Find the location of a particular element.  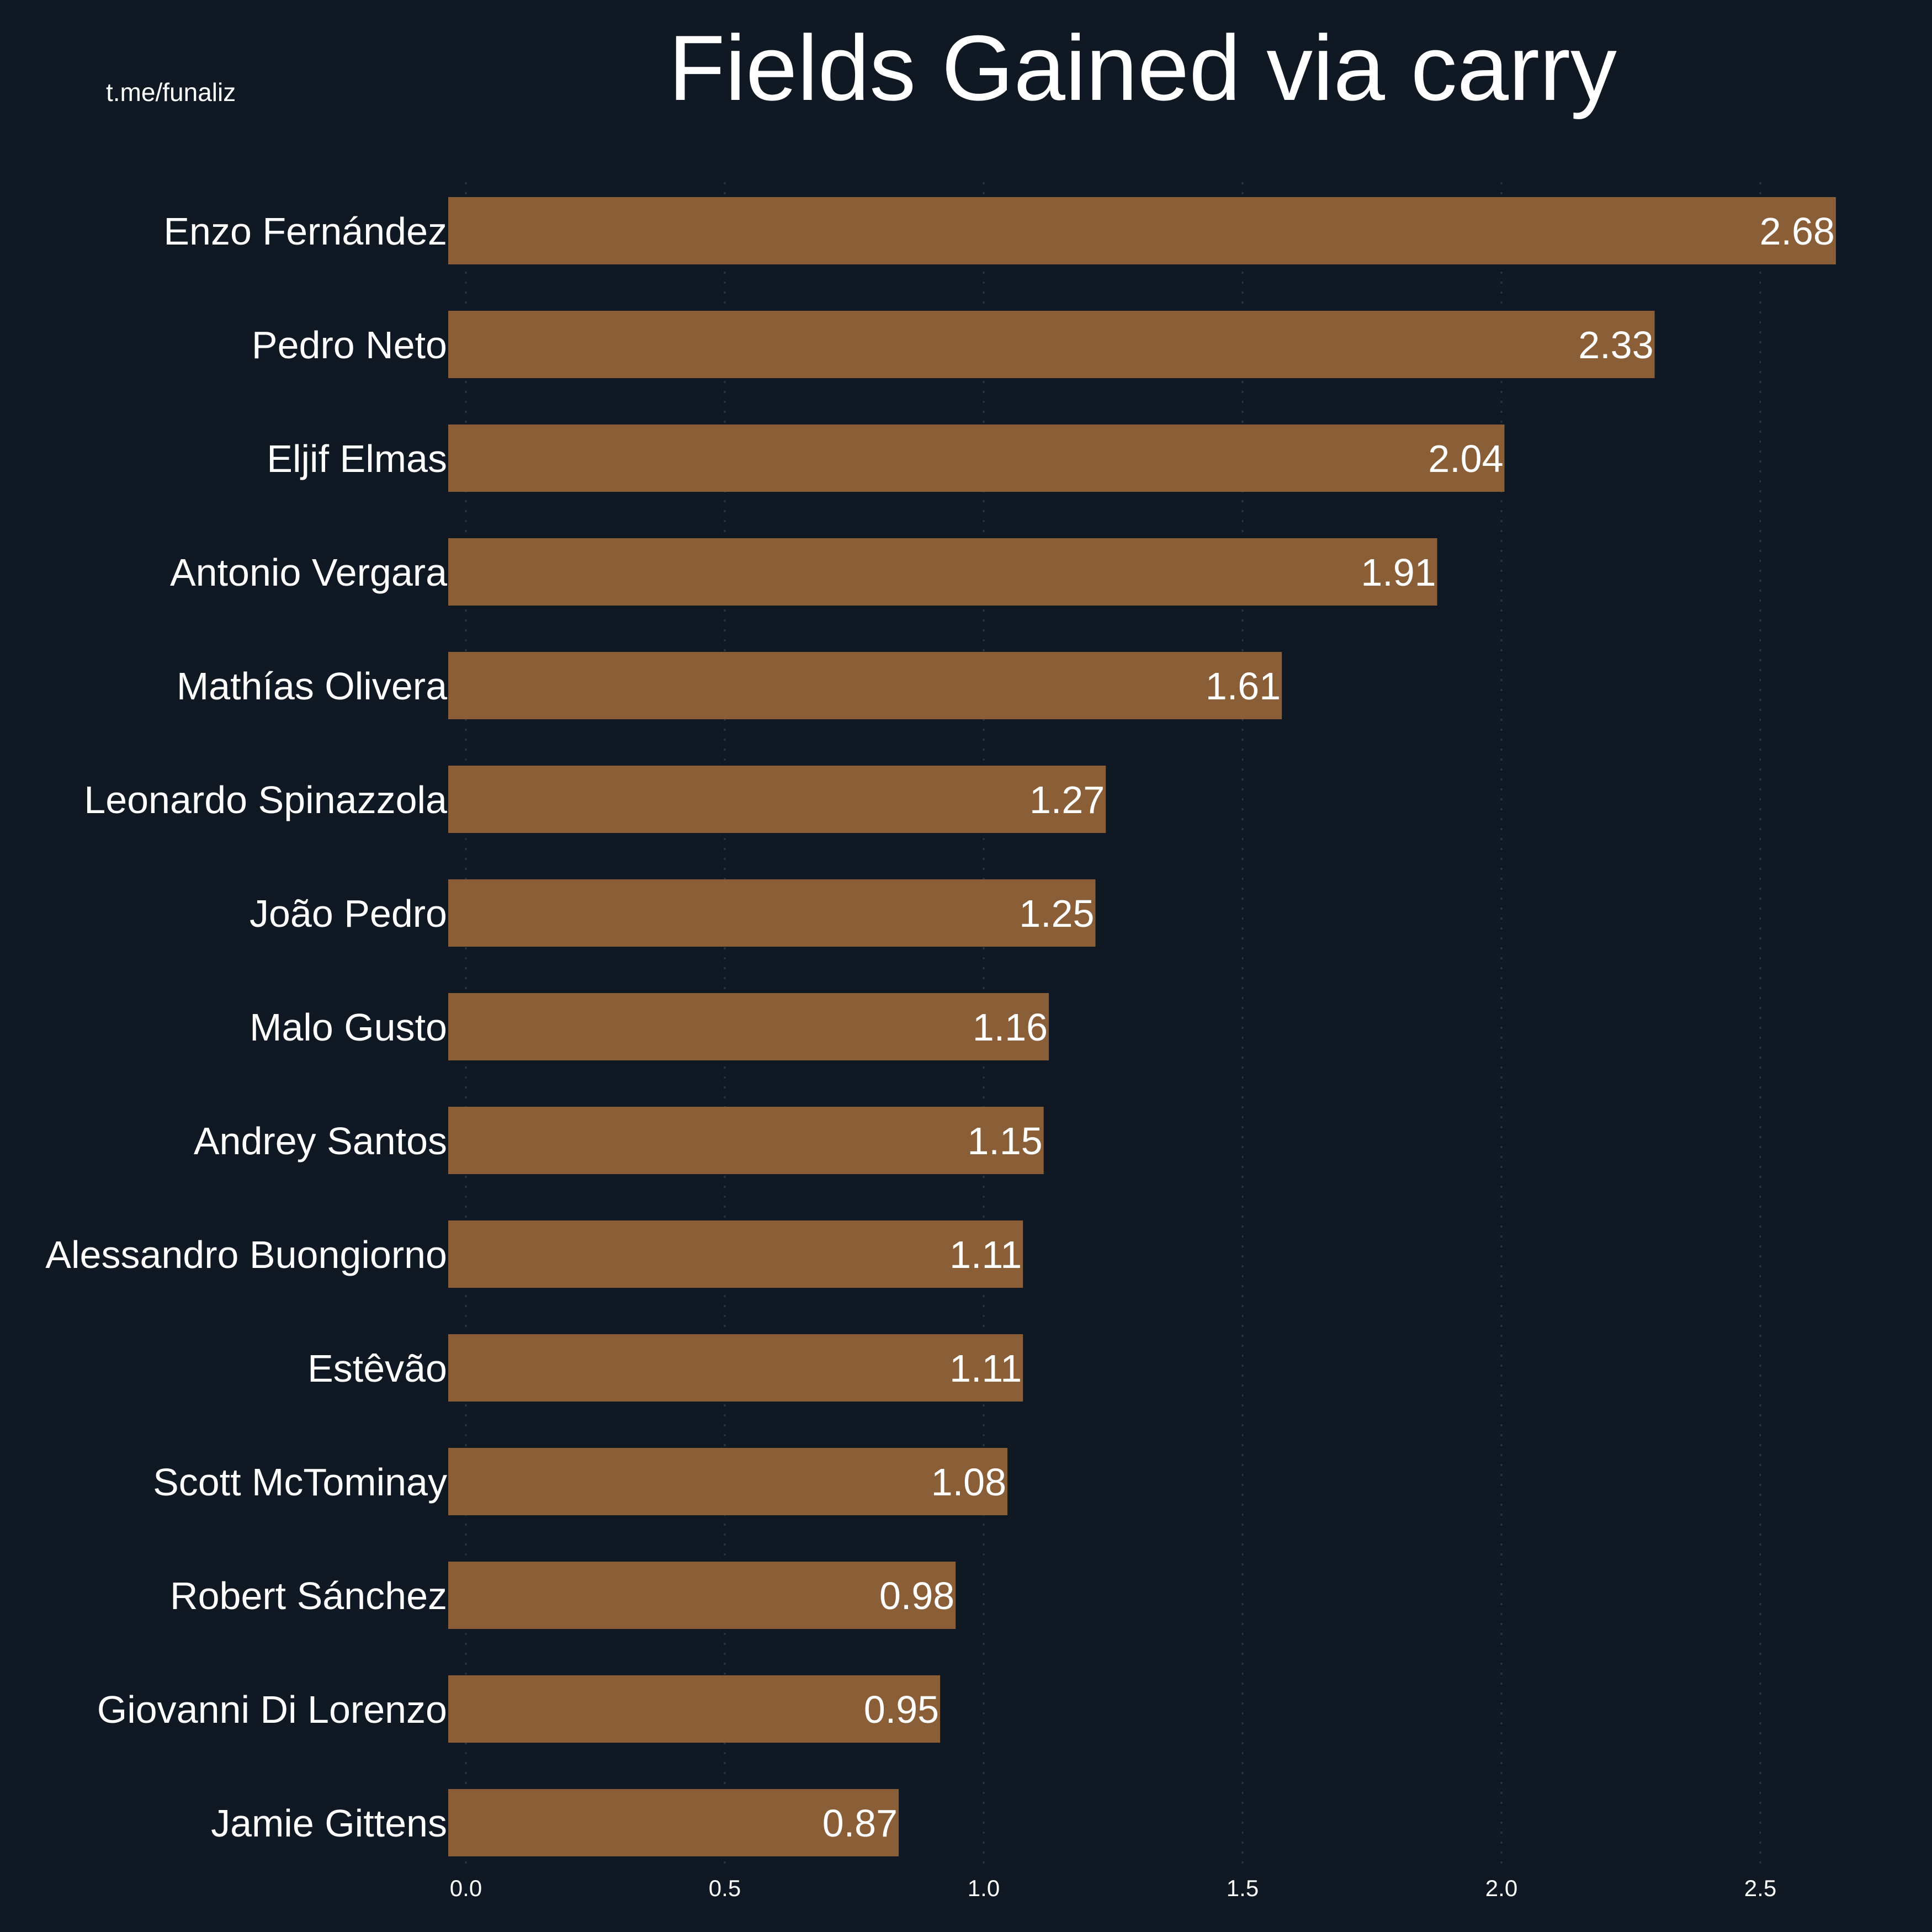

category-label: Estêvão is located at coordinates (377, 1368).